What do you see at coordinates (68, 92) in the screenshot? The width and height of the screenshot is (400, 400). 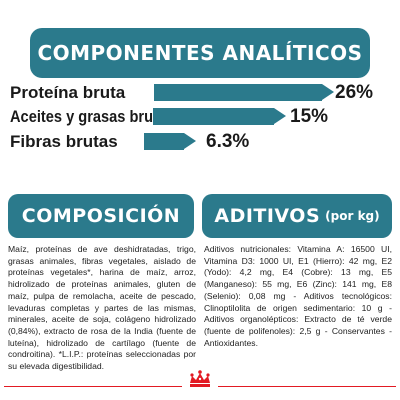 I see `analytical-row-label: Proteína bruta` at bounding box center [68, 92].